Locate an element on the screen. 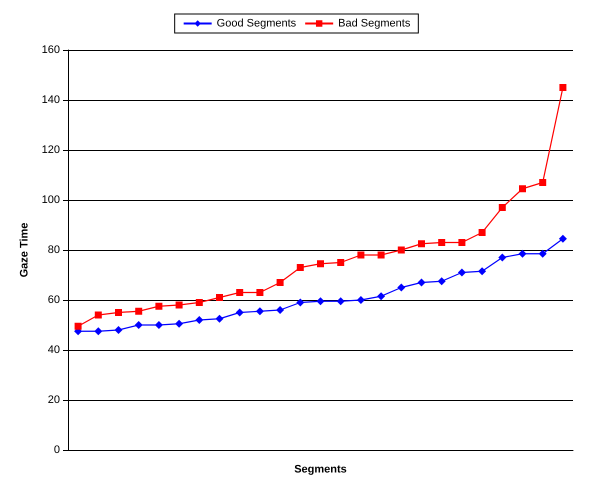 The image size is (593, 498). y-tick-label: 40 is located at coordinates (54, 350).